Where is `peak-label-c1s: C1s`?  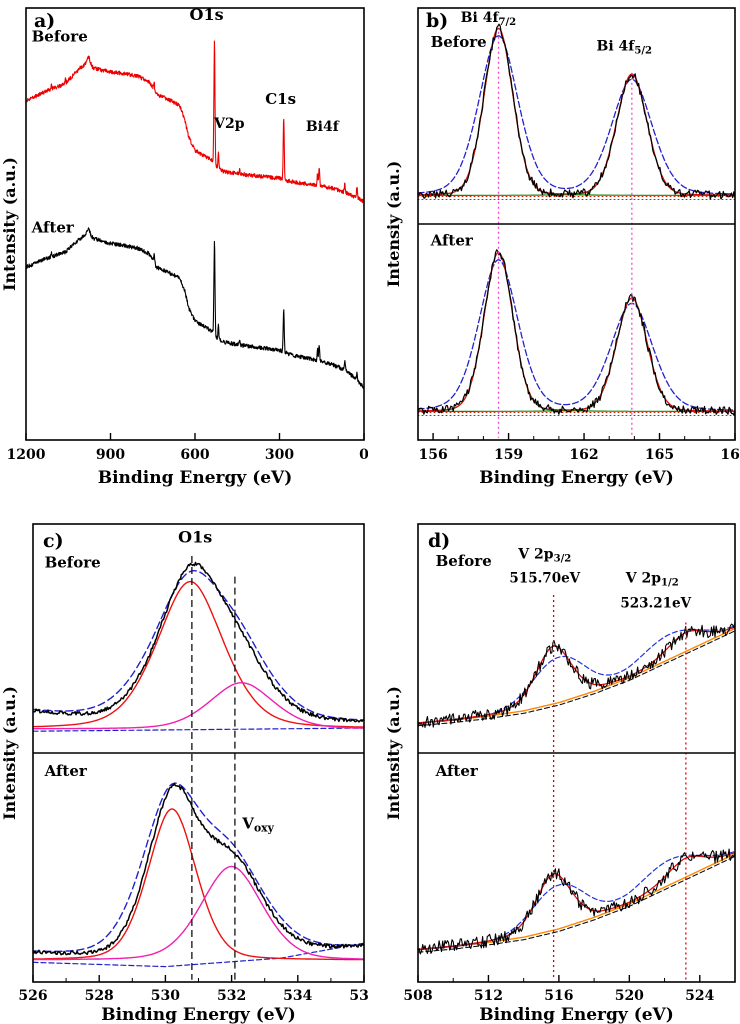
peak-label-c1s: C1s is located at coordinates (280, 99).